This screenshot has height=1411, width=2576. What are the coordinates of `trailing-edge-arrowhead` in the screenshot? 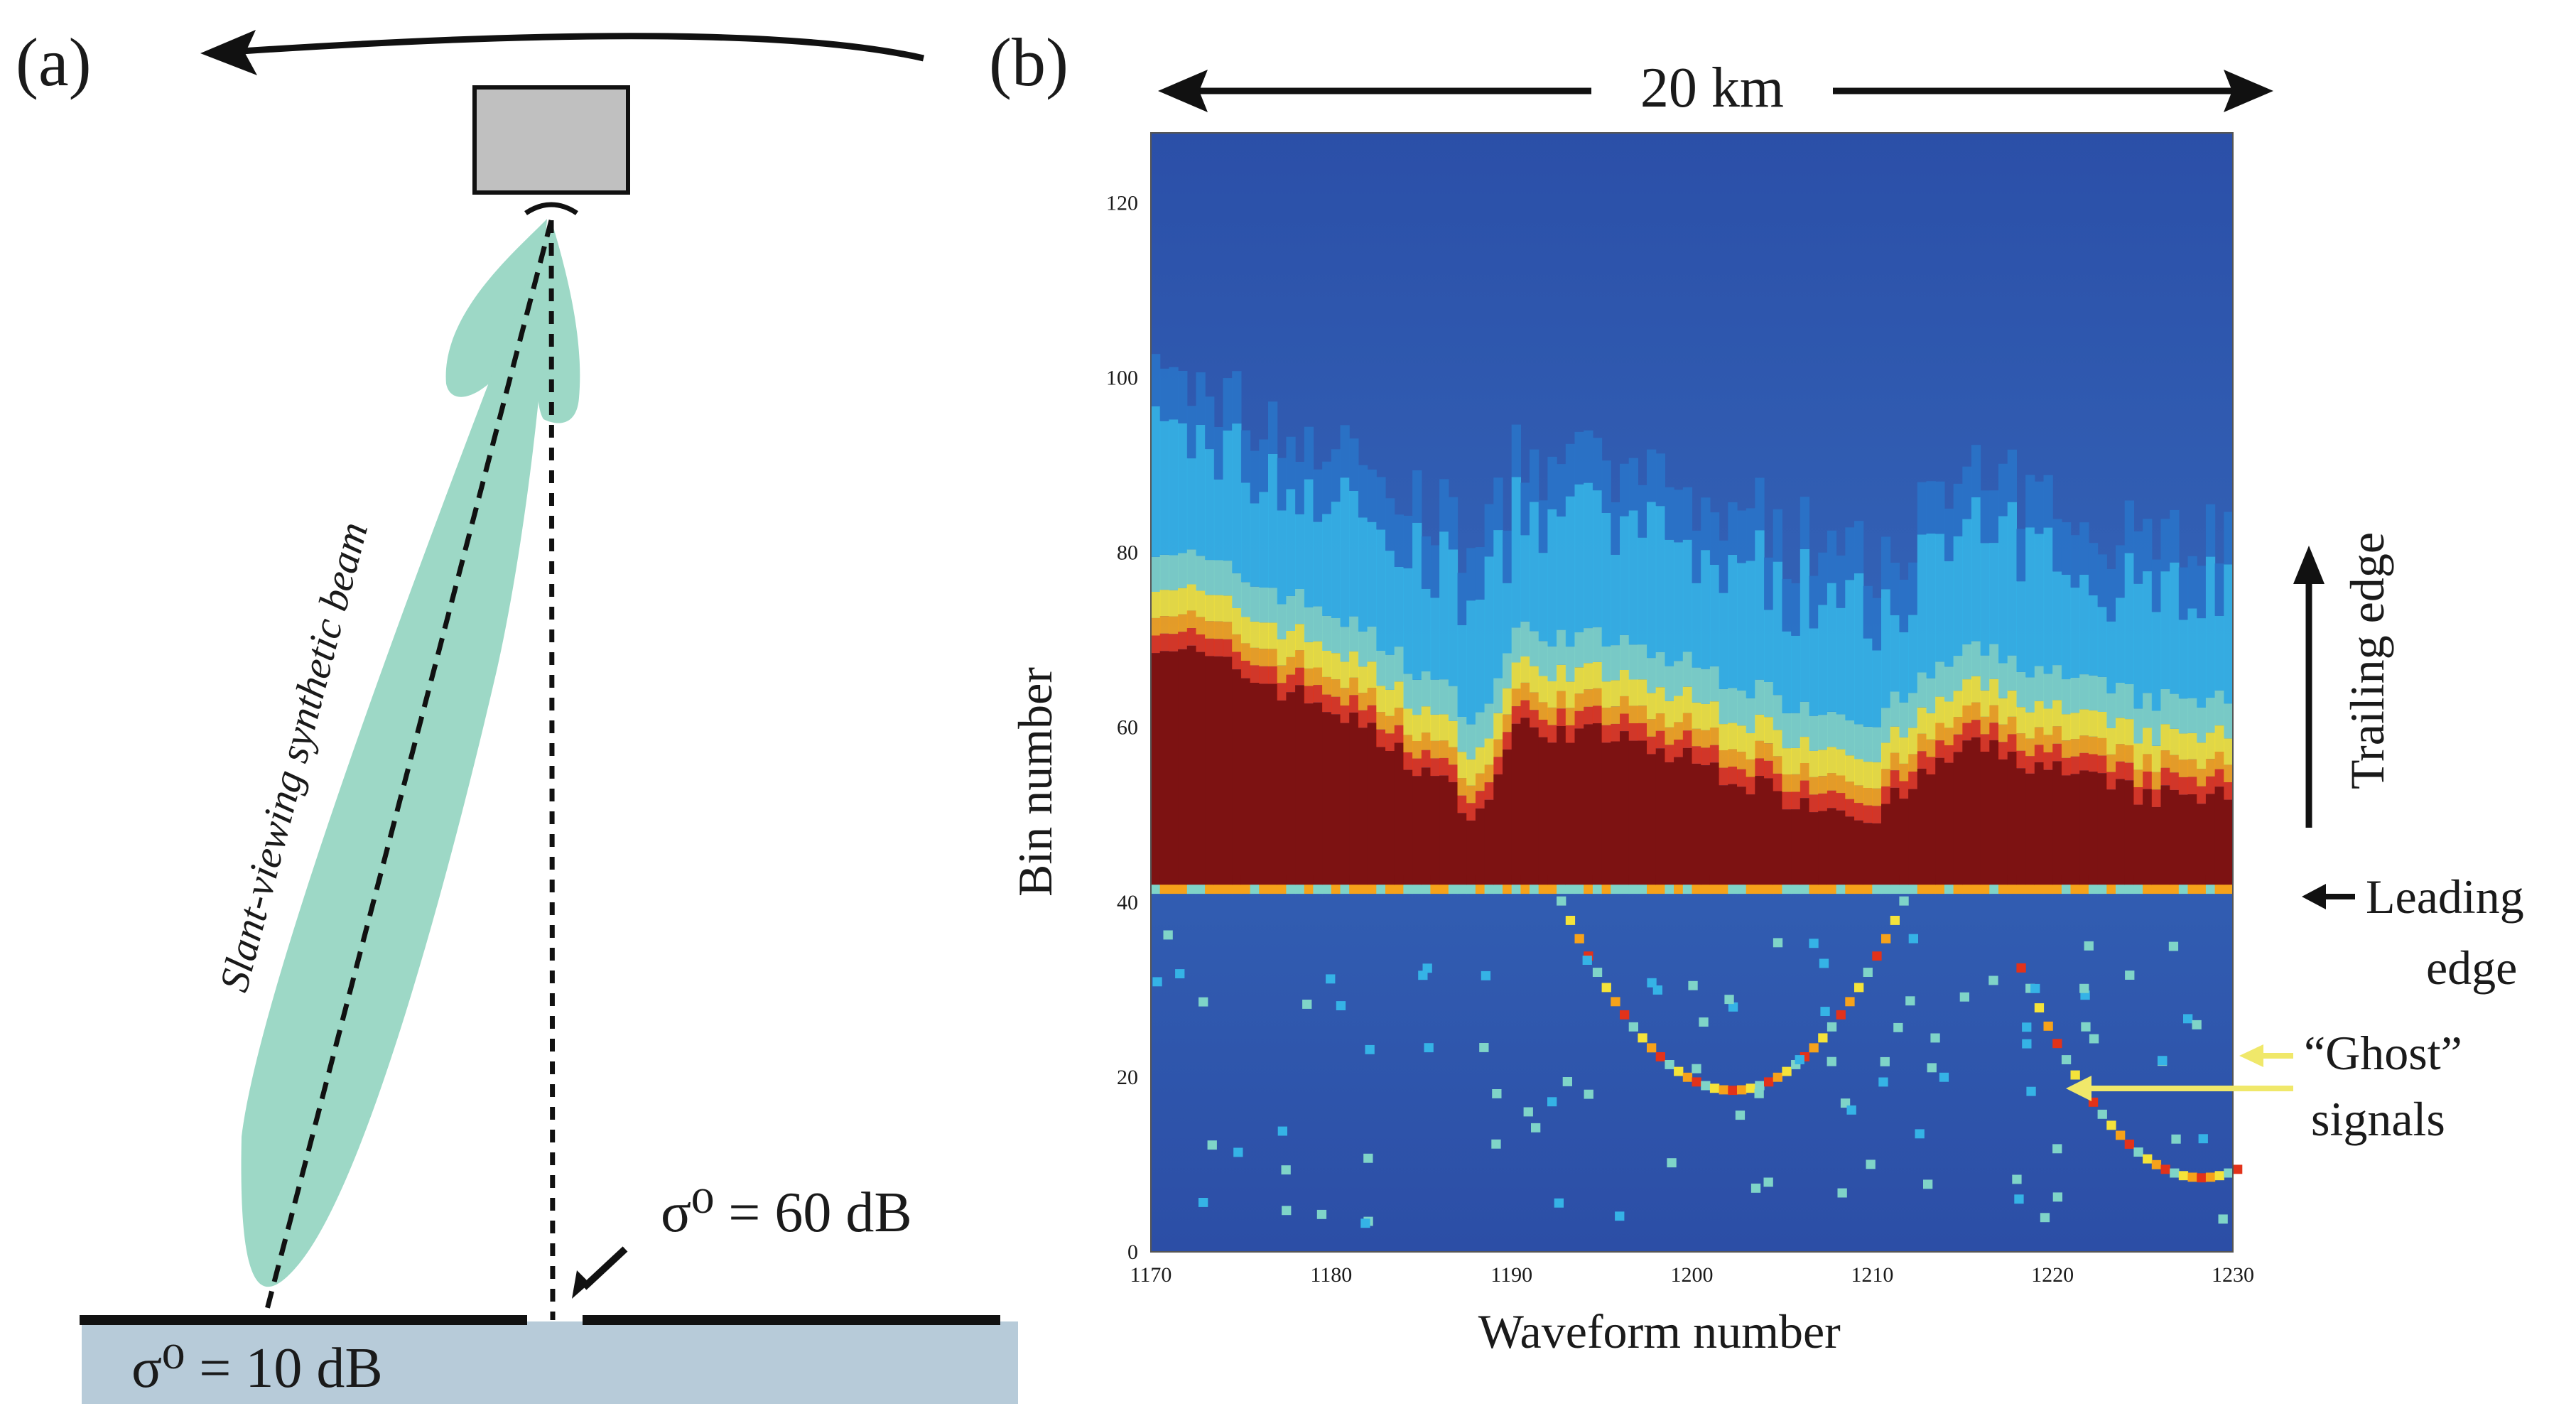 It's located at (2309, 565).